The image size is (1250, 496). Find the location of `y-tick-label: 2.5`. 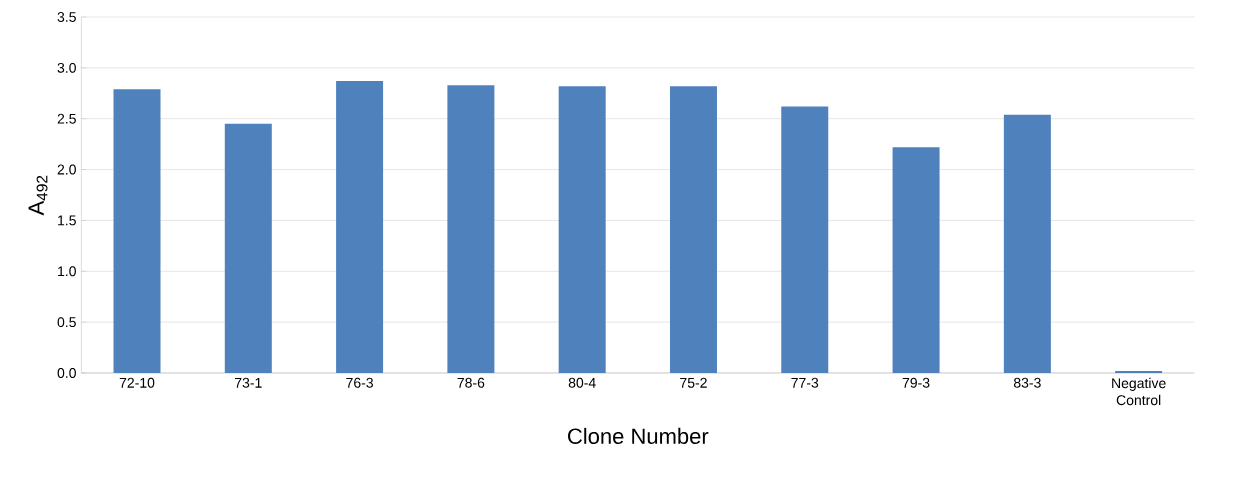

y-tick-label: 2.5 is located at coordinates (66, 118).